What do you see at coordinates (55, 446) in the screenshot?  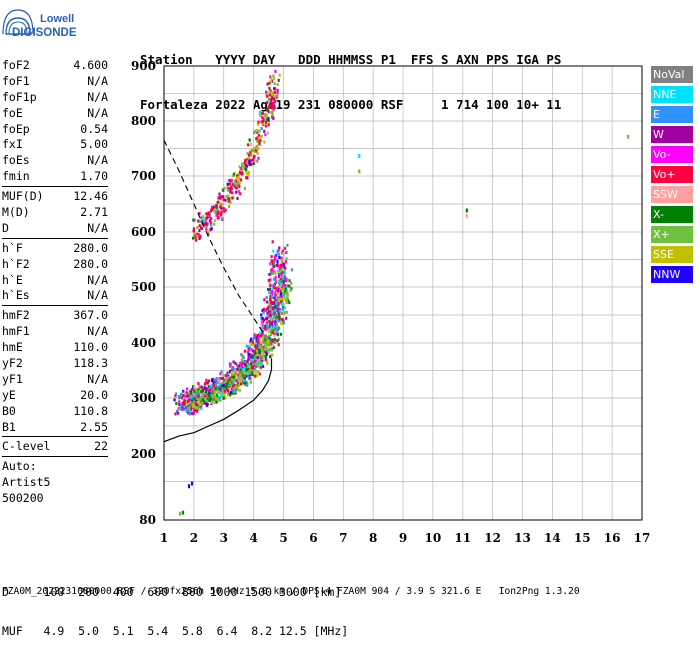 I see `param-row-clevel: C-level 22` at bounding box center [55, 446].